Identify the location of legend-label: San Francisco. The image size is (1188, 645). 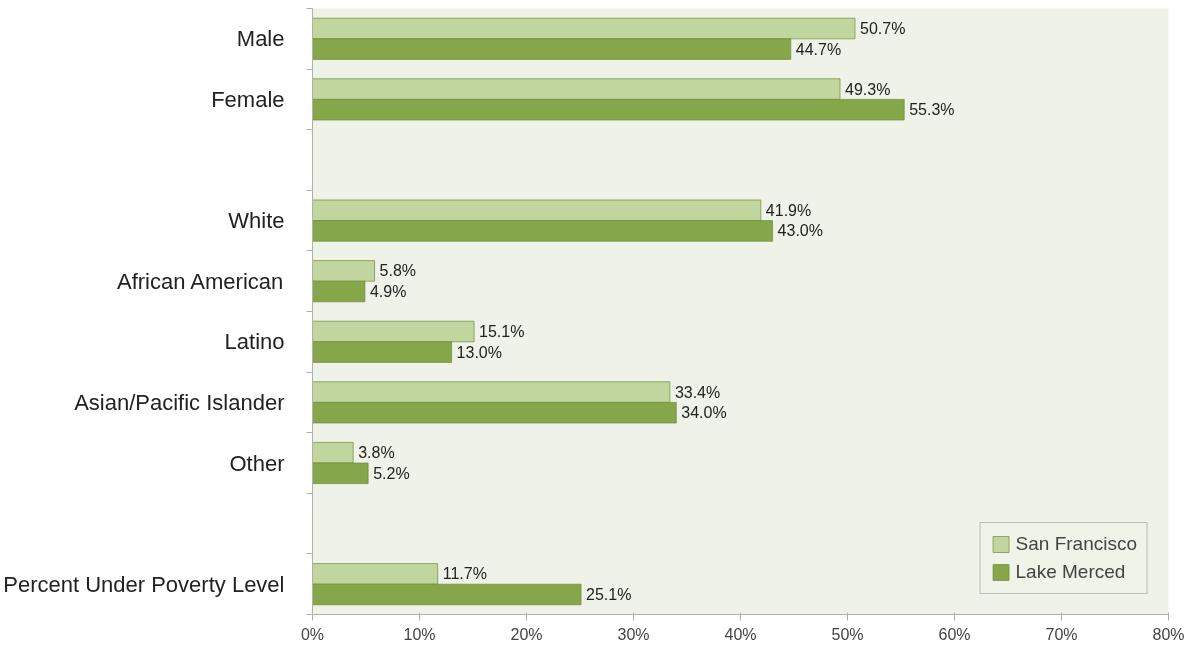
(1076, 544).